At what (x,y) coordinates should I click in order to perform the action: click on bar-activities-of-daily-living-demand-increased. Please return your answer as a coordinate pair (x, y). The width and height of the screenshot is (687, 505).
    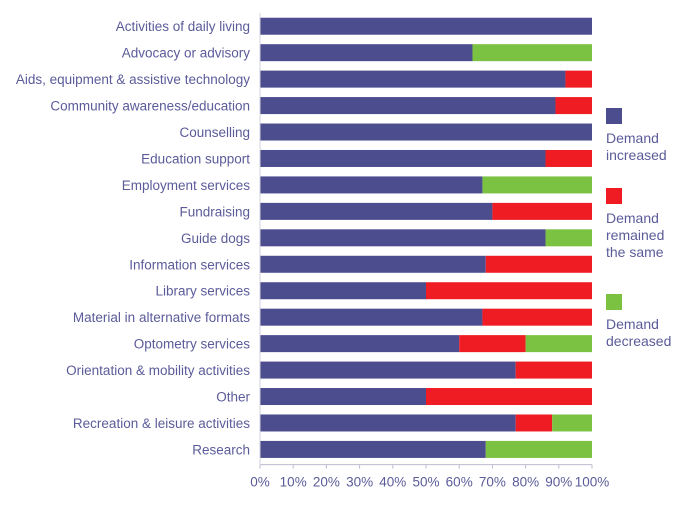
    Looking at the image, I should click on (426, 26).